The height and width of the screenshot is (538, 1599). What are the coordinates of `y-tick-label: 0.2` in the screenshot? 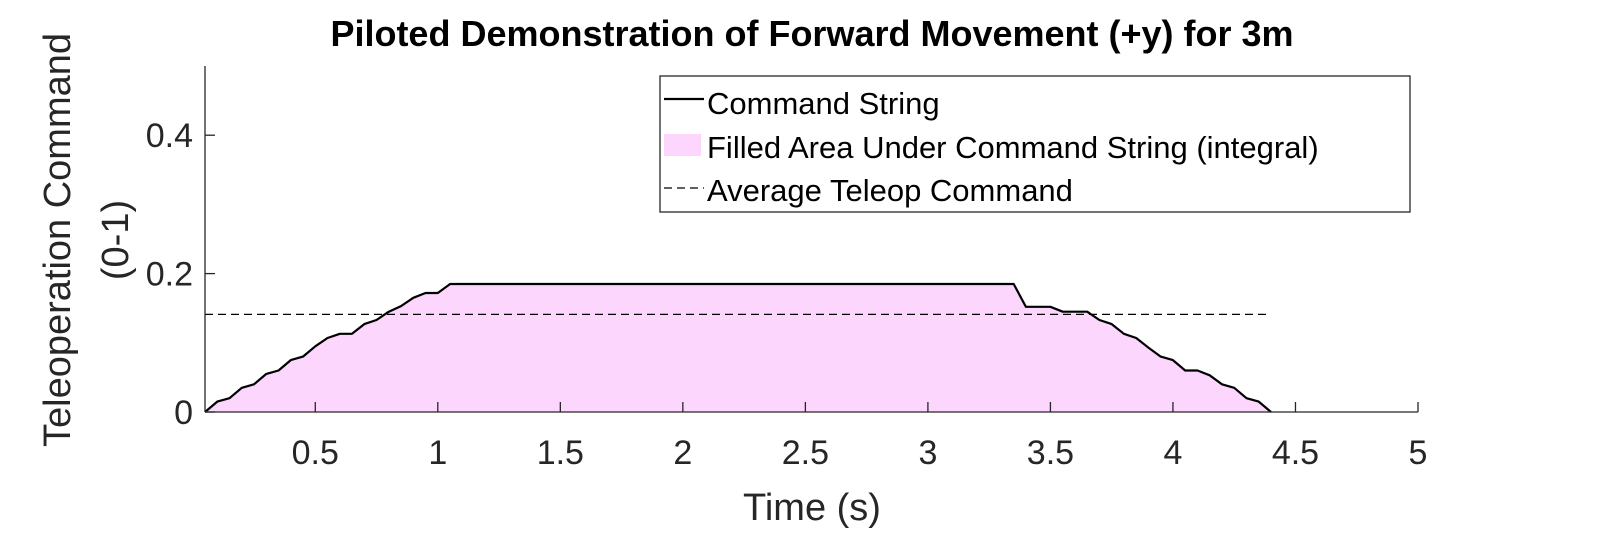 It's located at (169, 275).